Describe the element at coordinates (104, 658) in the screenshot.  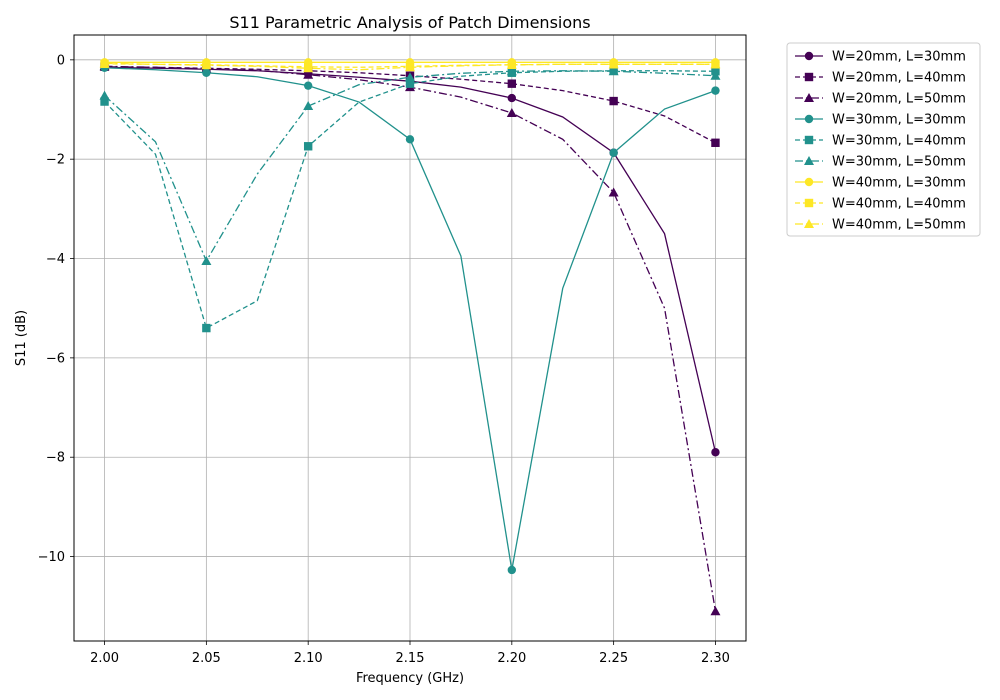
I see `x-tick-label: 2.00` at that location.